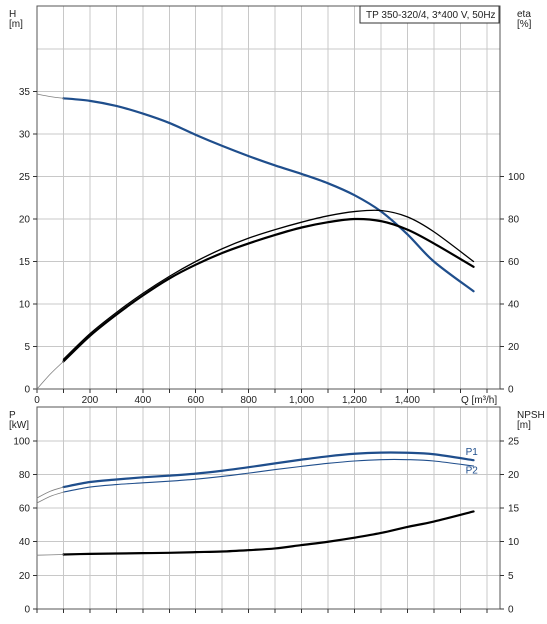  Describe the element at coordinates (21, 441) in the screenshot. I see `y-left-tick-label: 100` at that location.